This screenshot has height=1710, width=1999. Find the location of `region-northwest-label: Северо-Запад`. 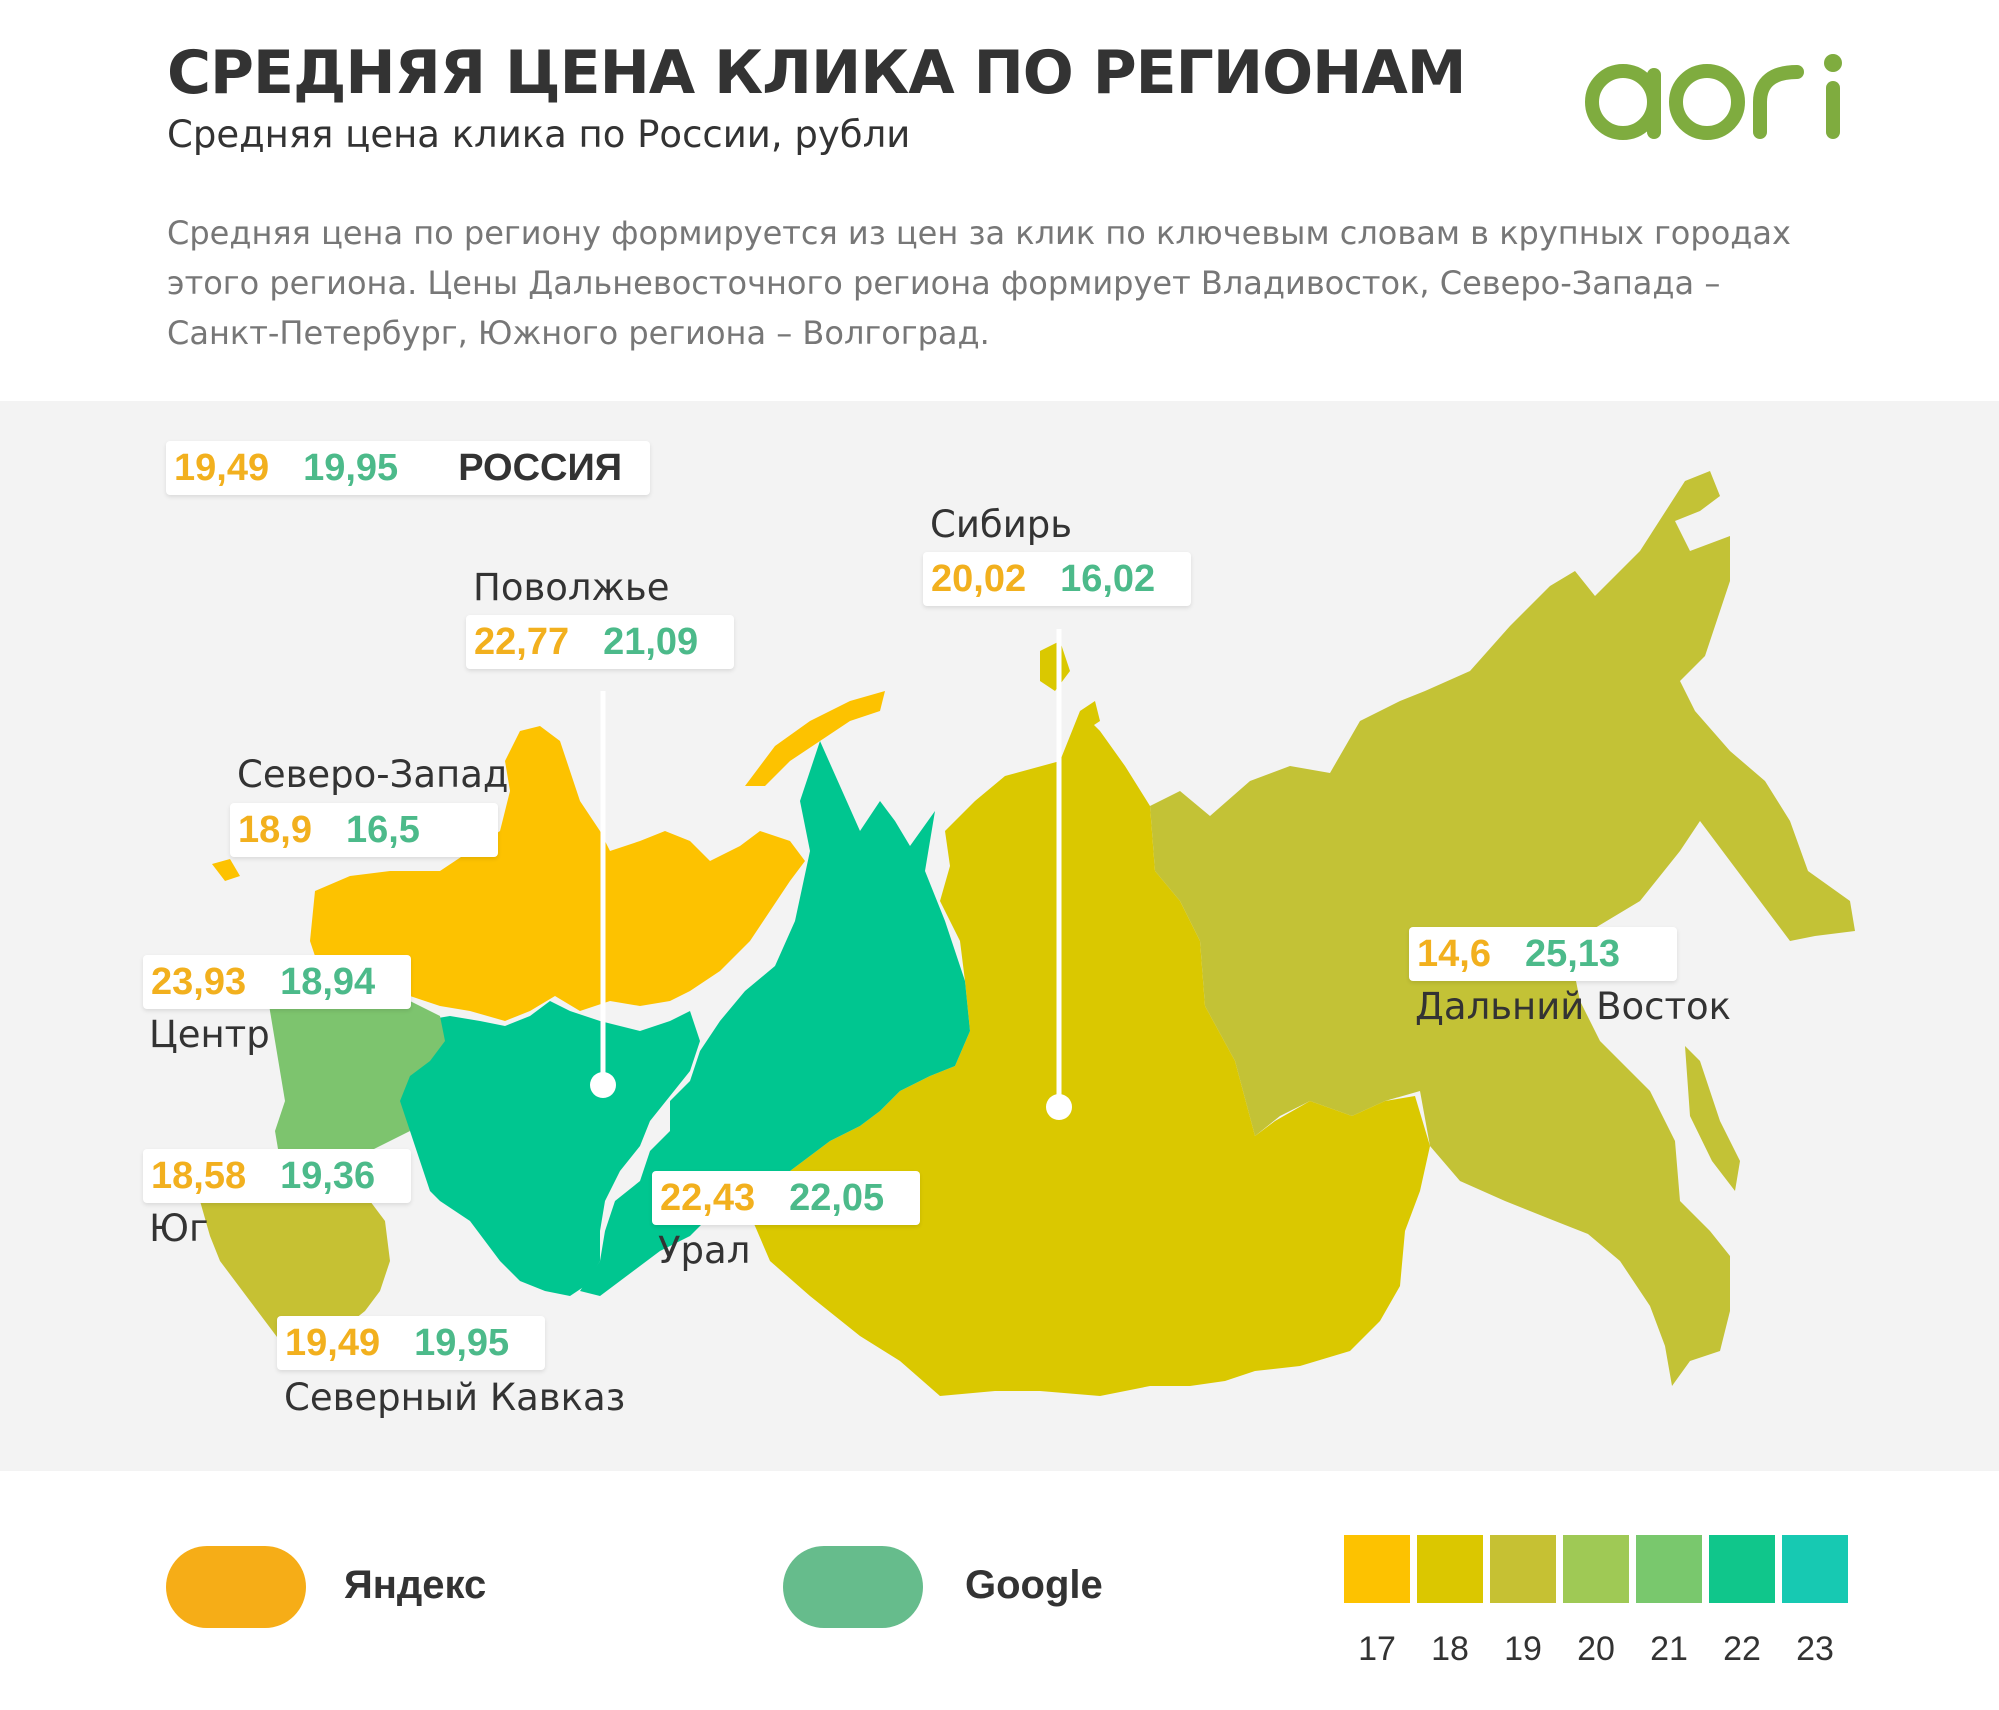

region-northwest-label: Северо-Запад is located at coordinates (373, 774).